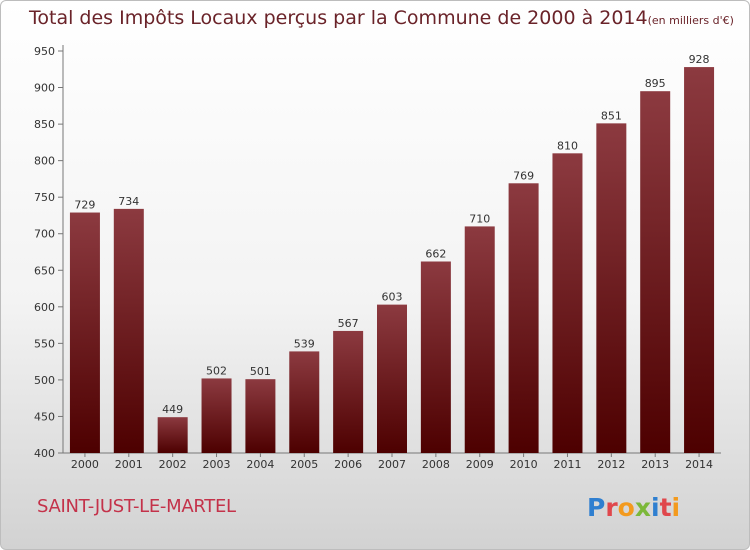 The height and width of the screenshot is (550, 750). I want to click on y-tick-label: 550, so click(44, 343).